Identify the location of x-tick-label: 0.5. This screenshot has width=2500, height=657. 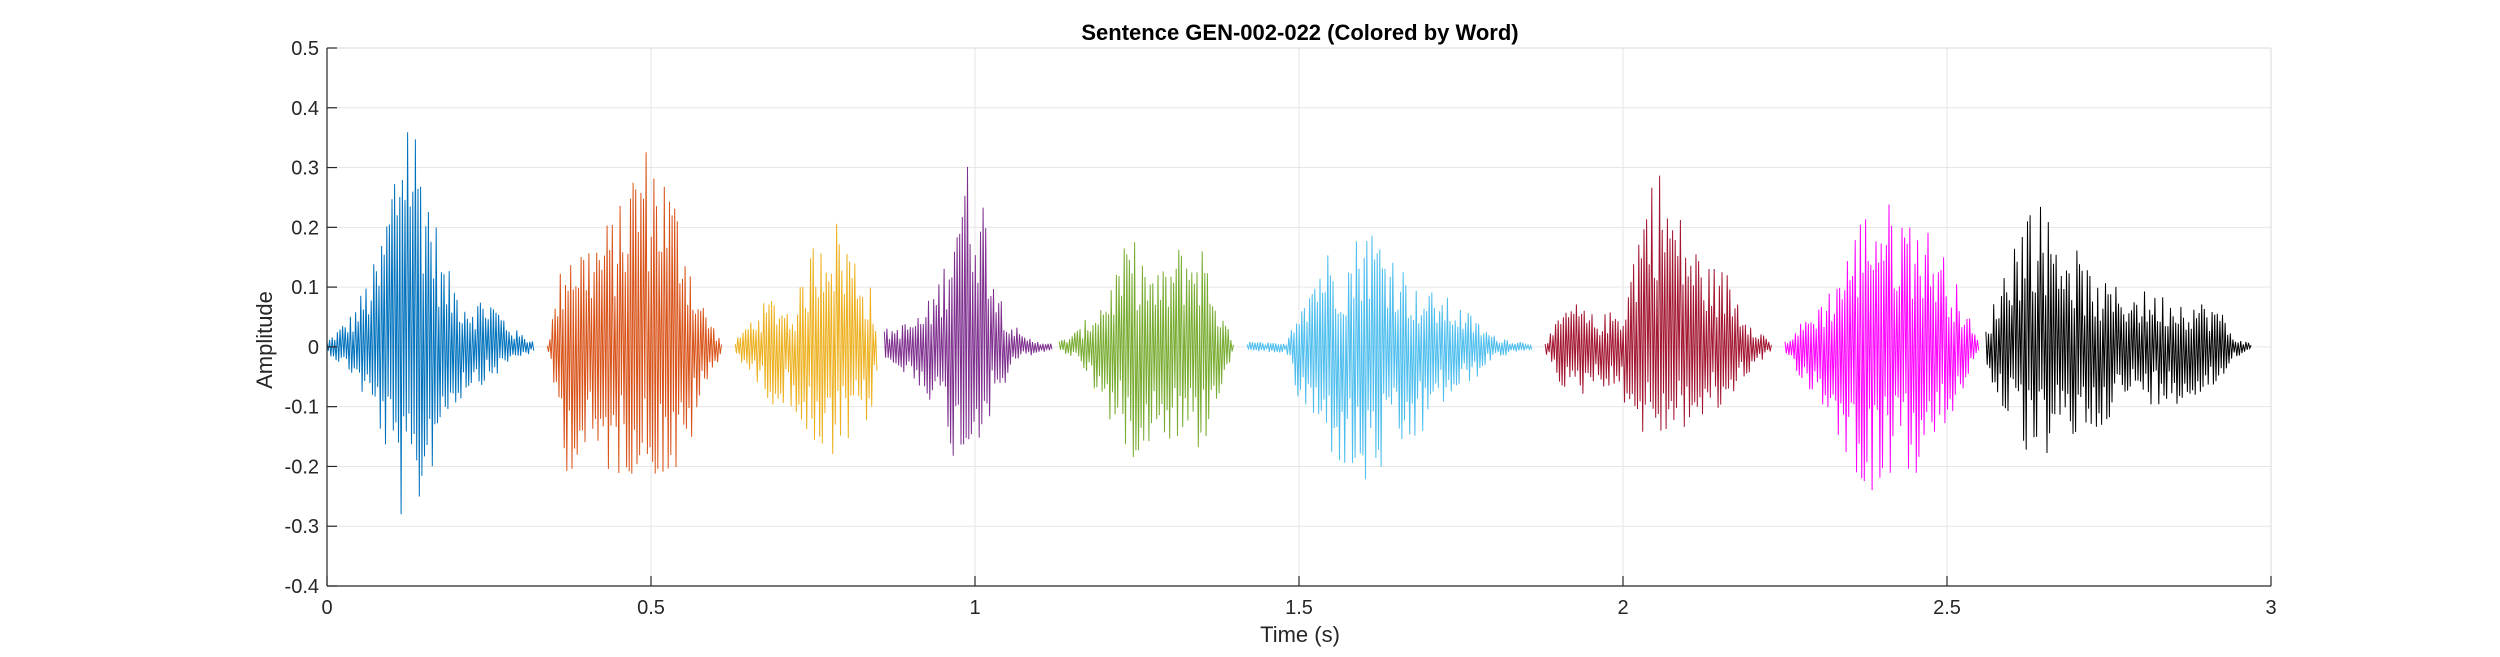
(651, 608).